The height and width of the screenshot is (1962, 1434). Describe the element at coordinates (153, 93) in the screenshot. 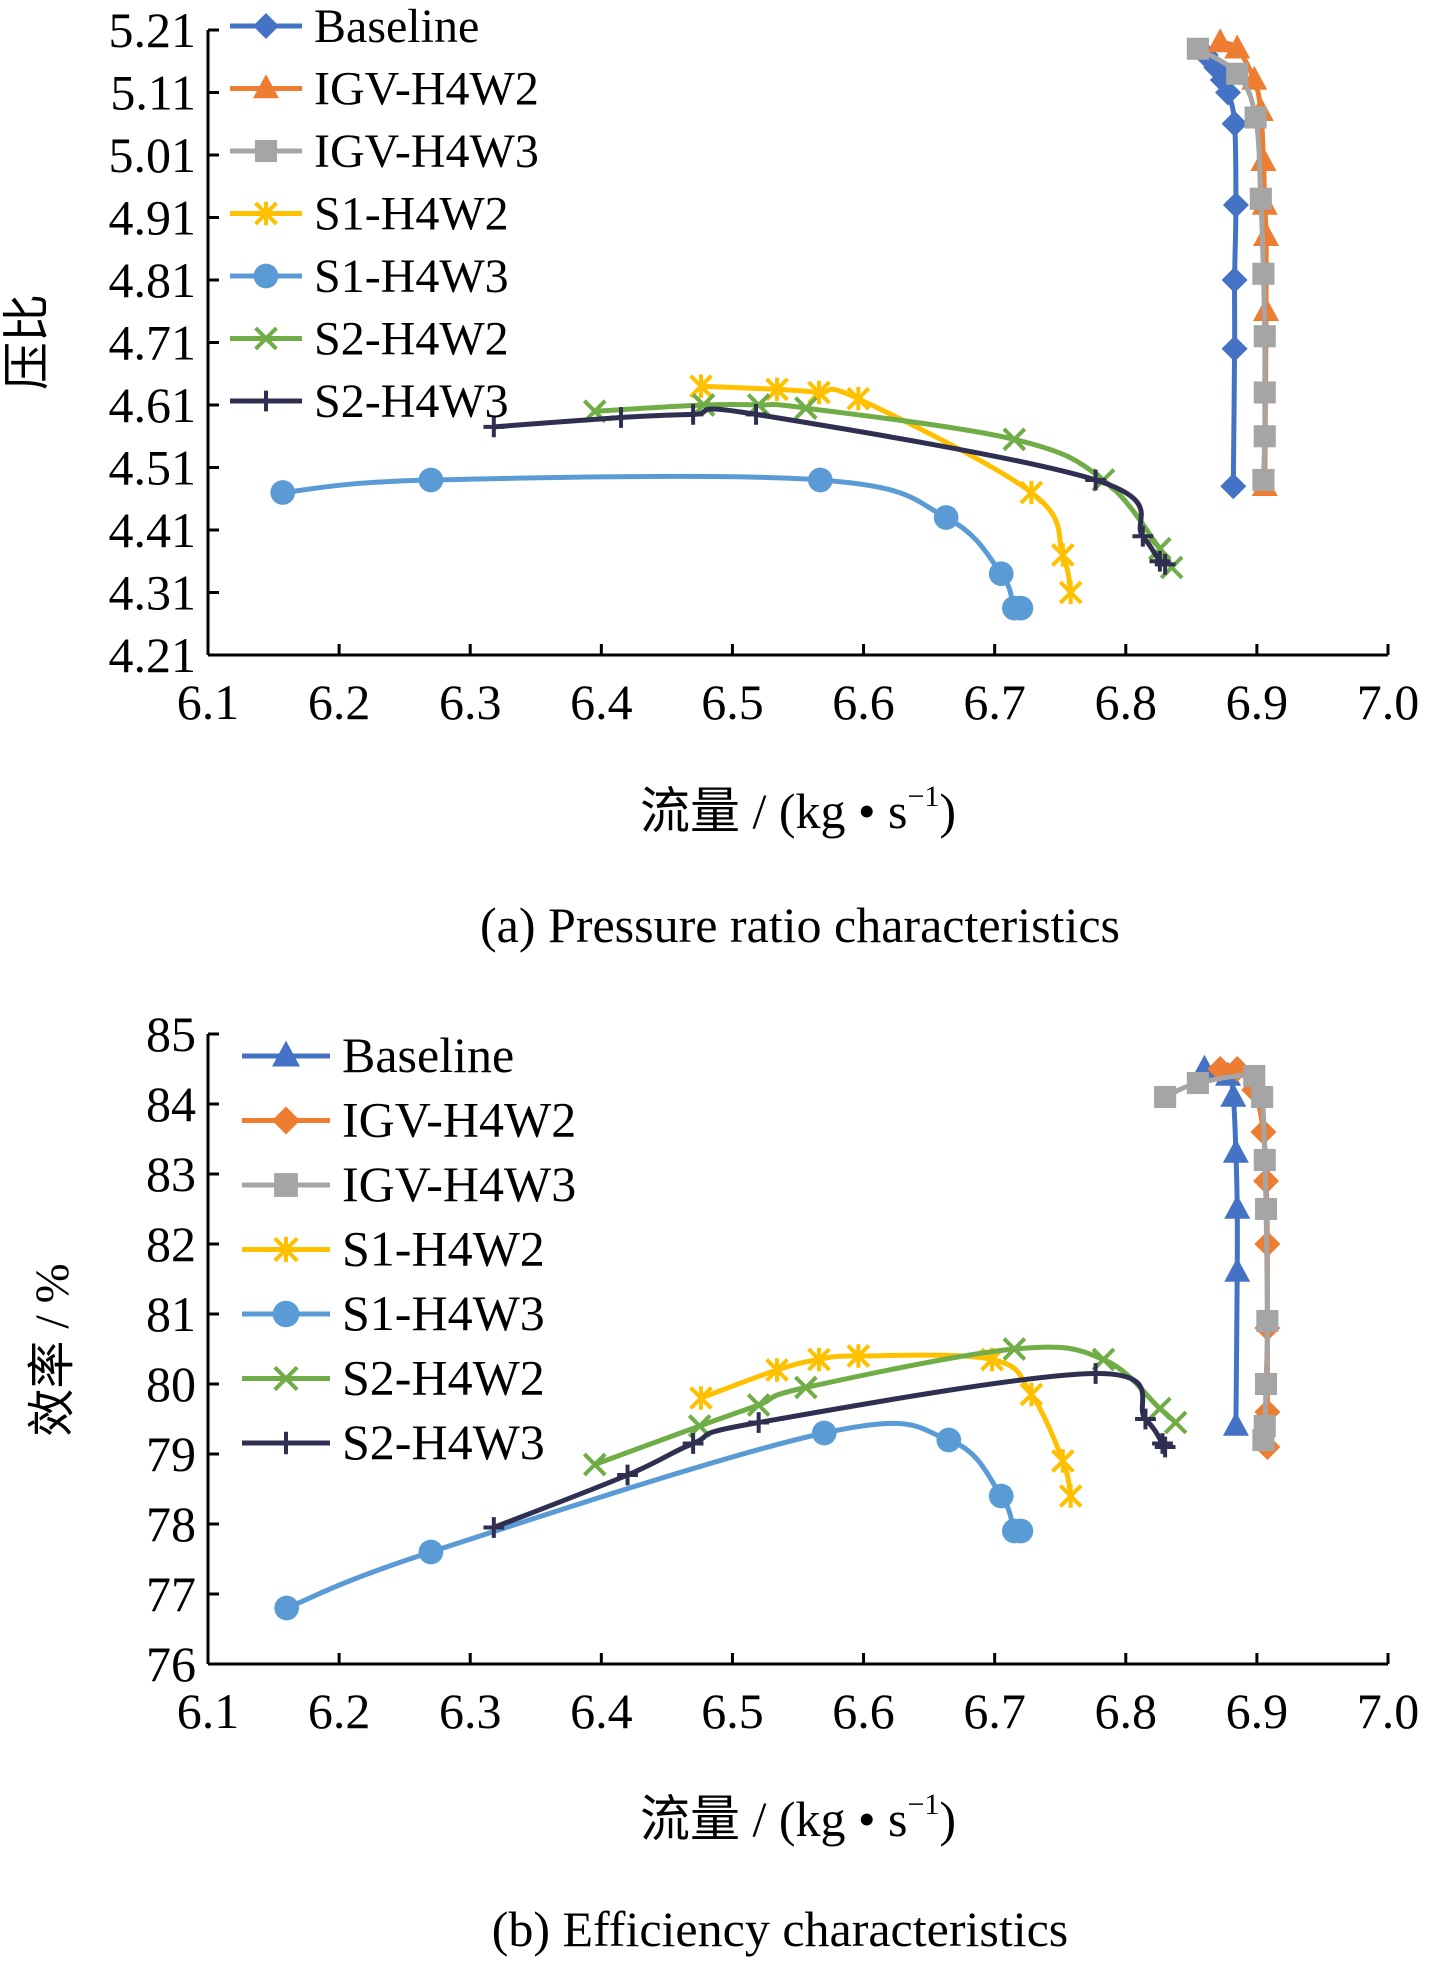

I see `y-tick-label: 5.11` at that location.